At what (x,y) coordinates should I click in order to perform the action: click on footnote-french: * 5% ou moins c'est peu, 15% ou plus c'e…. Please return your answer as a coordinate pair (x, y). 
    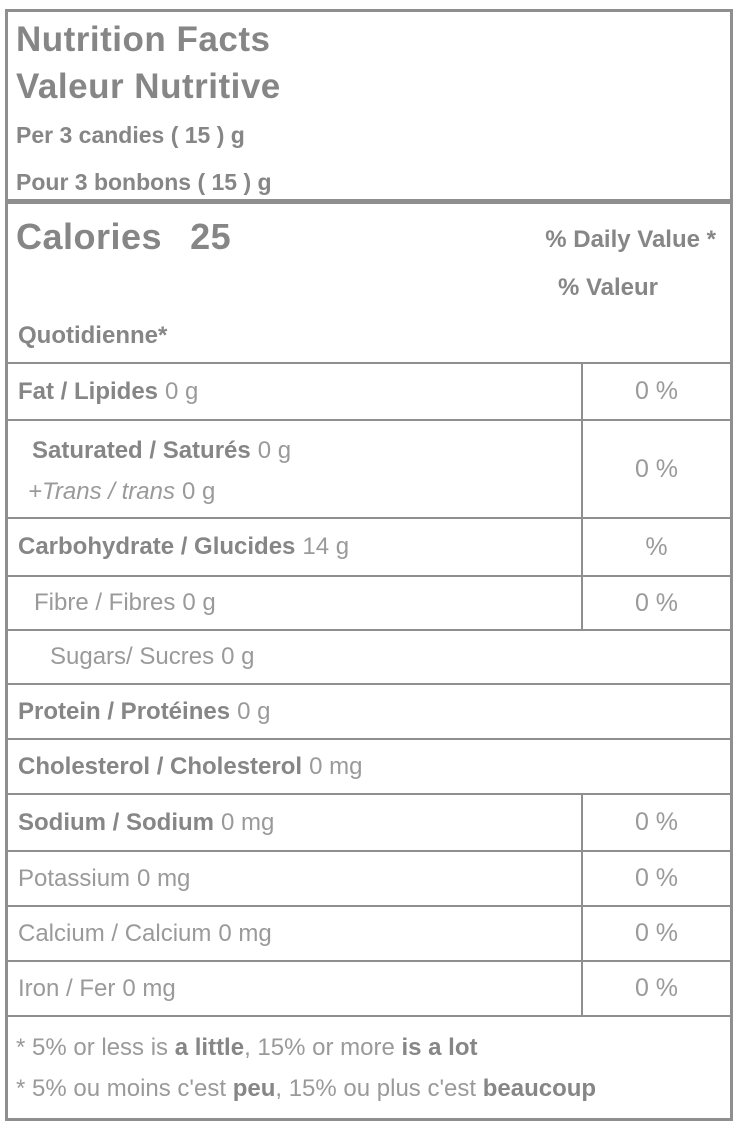
    Looking at the image, I should click on (368, 1088).